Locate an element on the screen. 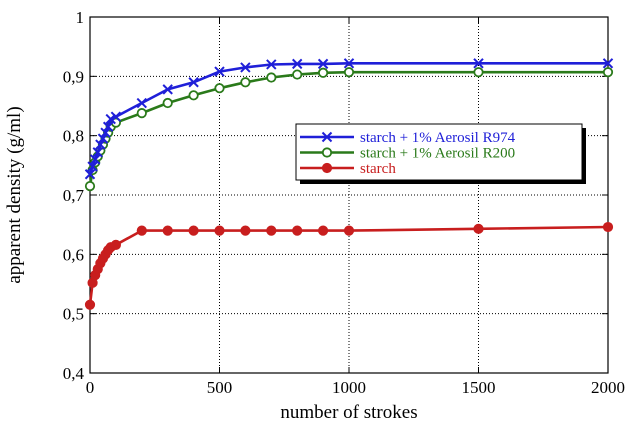  x-axis-label: number of strokes is located at coordinates (348, 412).